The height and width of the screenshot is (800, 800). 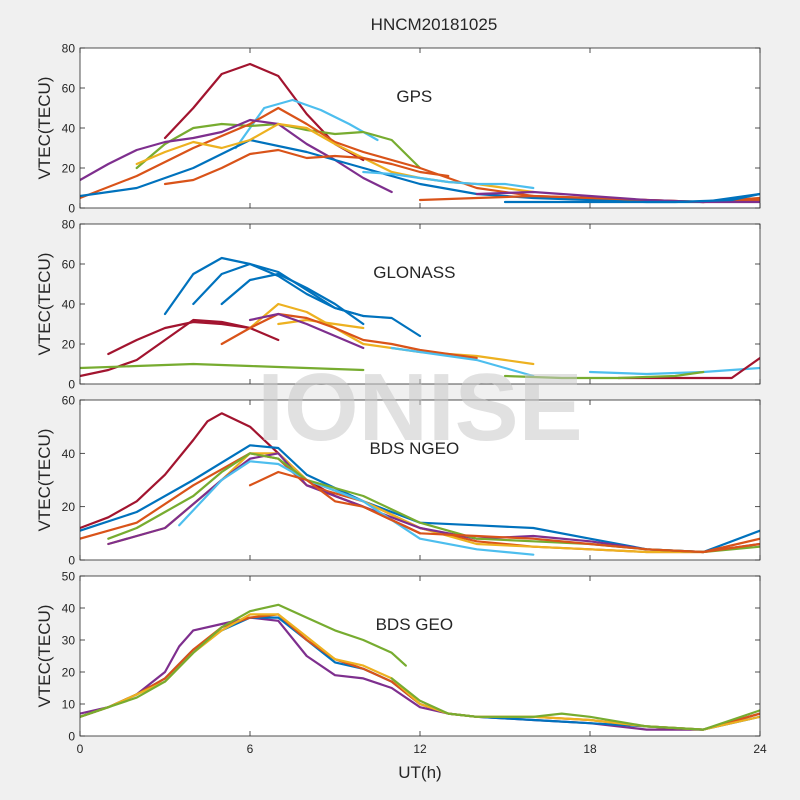 What do you see at coordinates (760, 749) in the screenshot?
I see `x-tick-label: 24` at bounding box center [760, 749].